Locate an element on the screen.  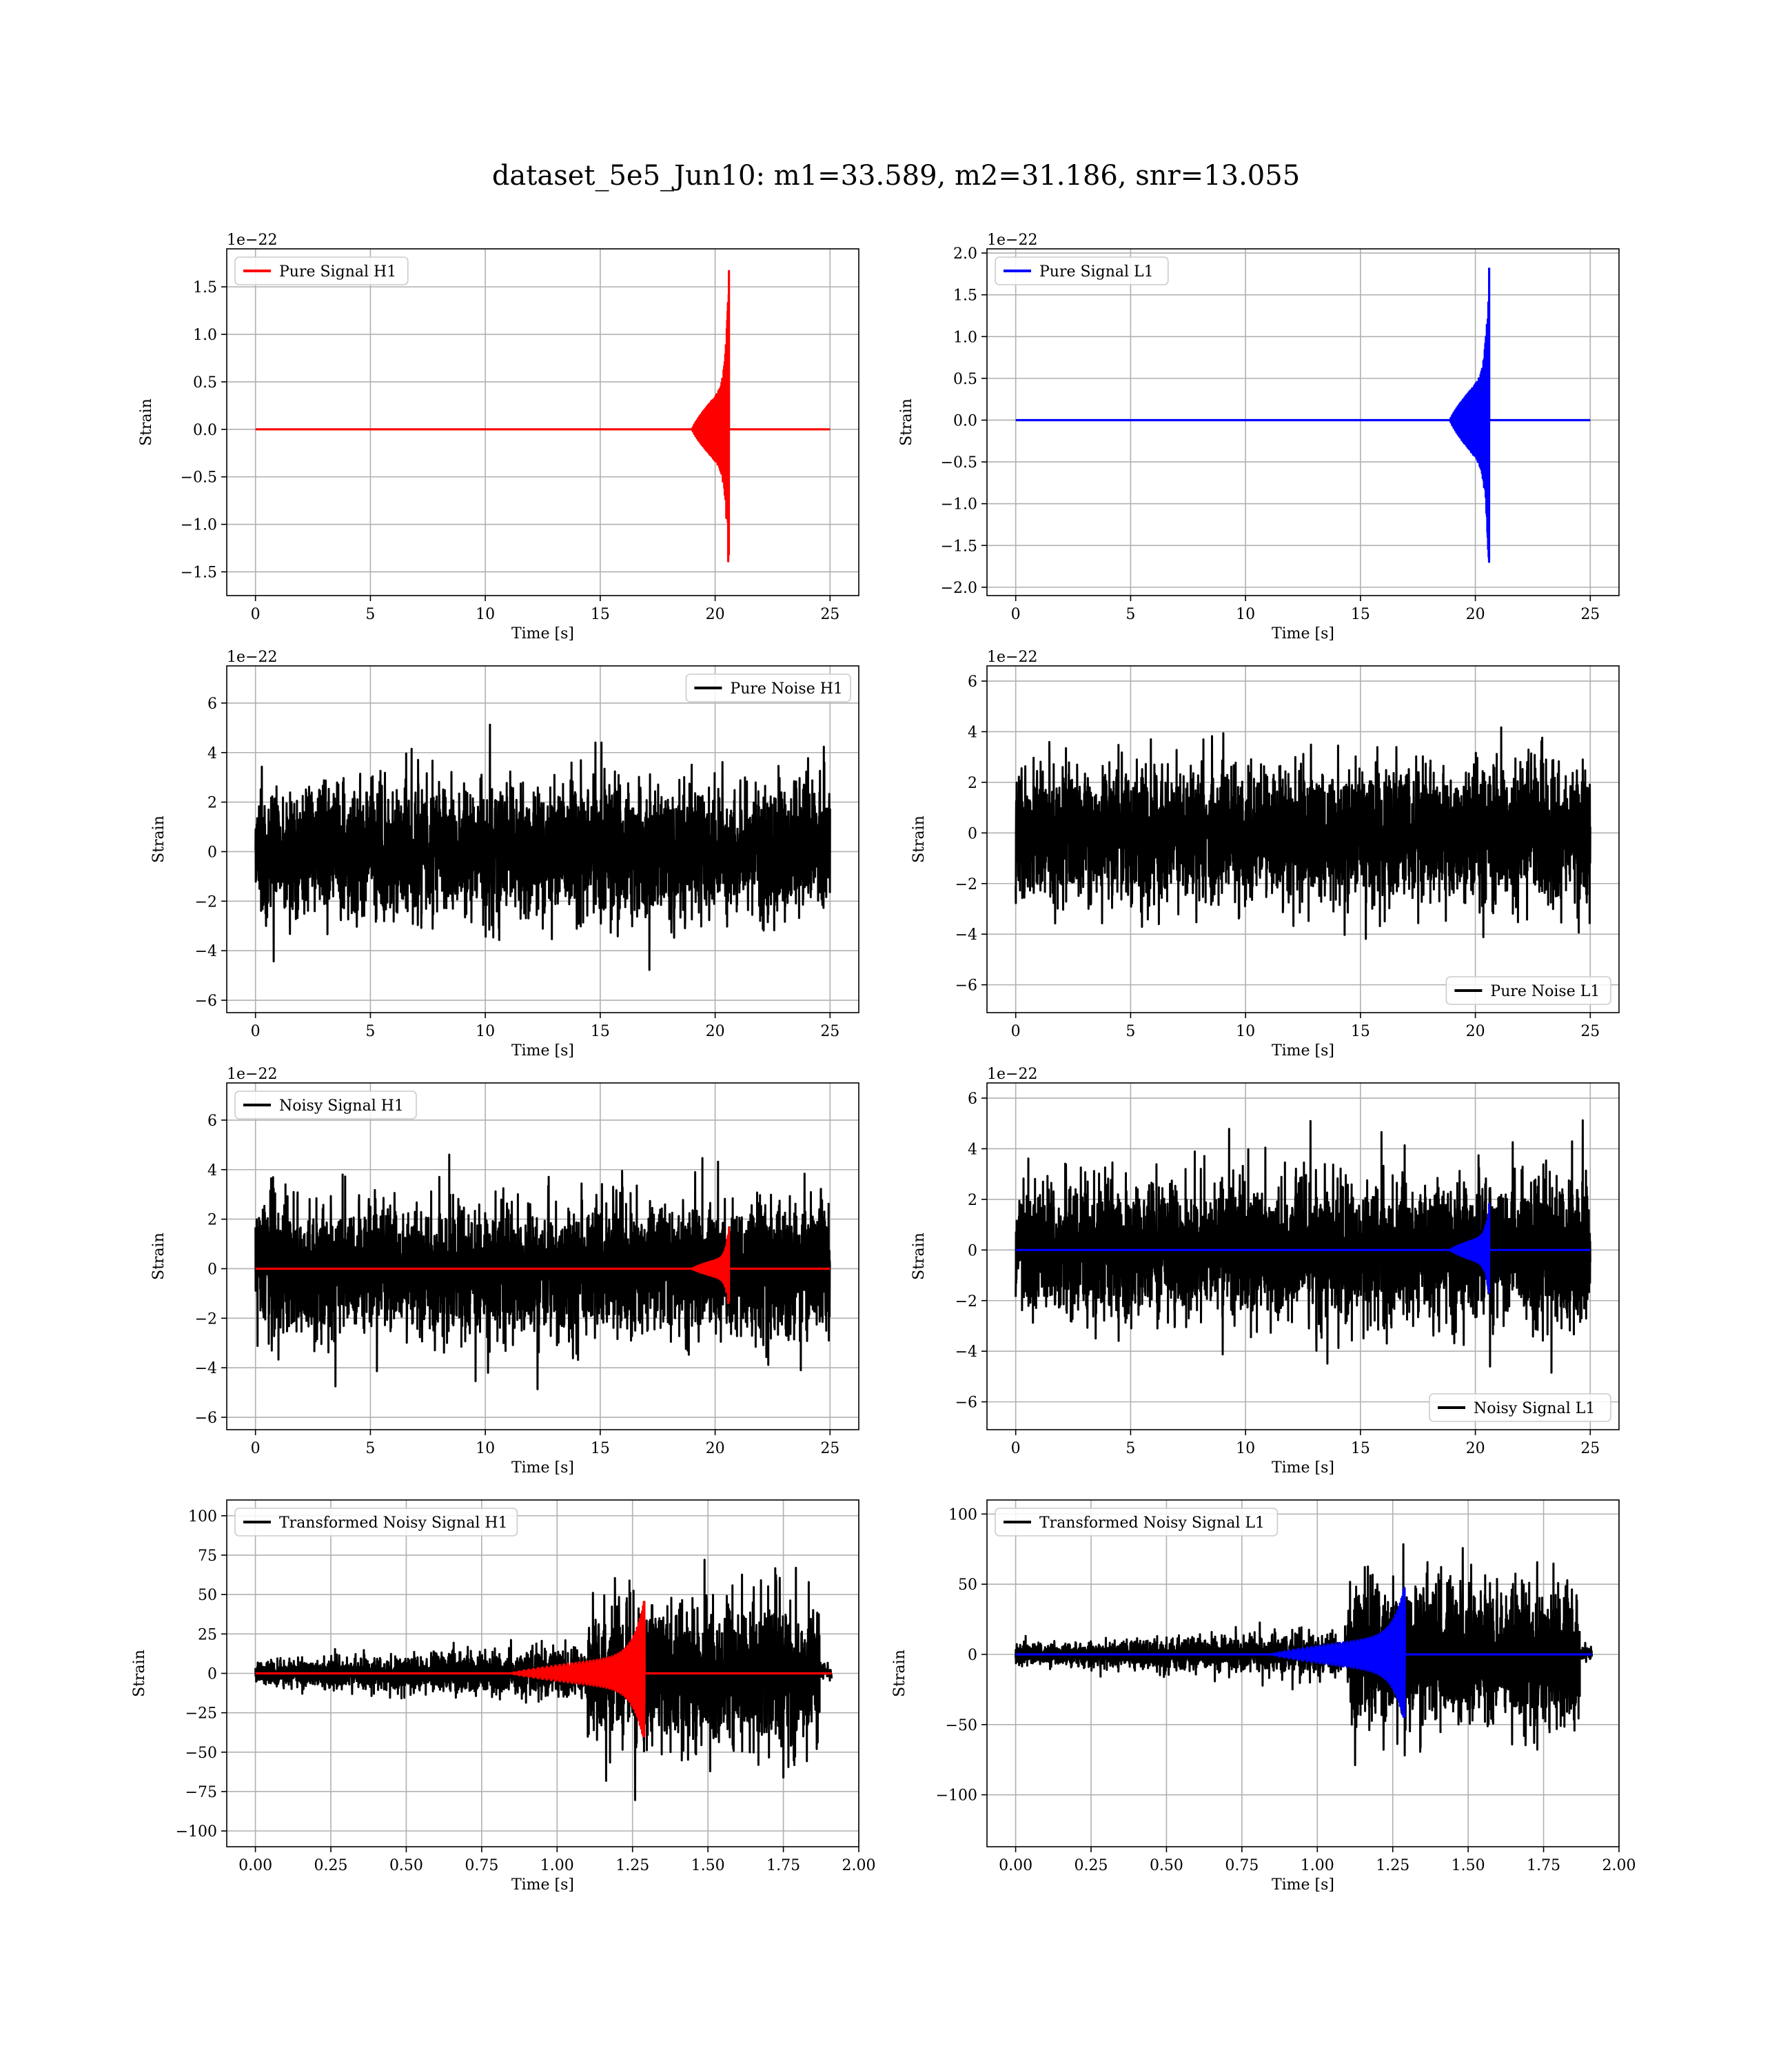
x-tick-label: 0.00 is located at coordinates (1015, 1865).